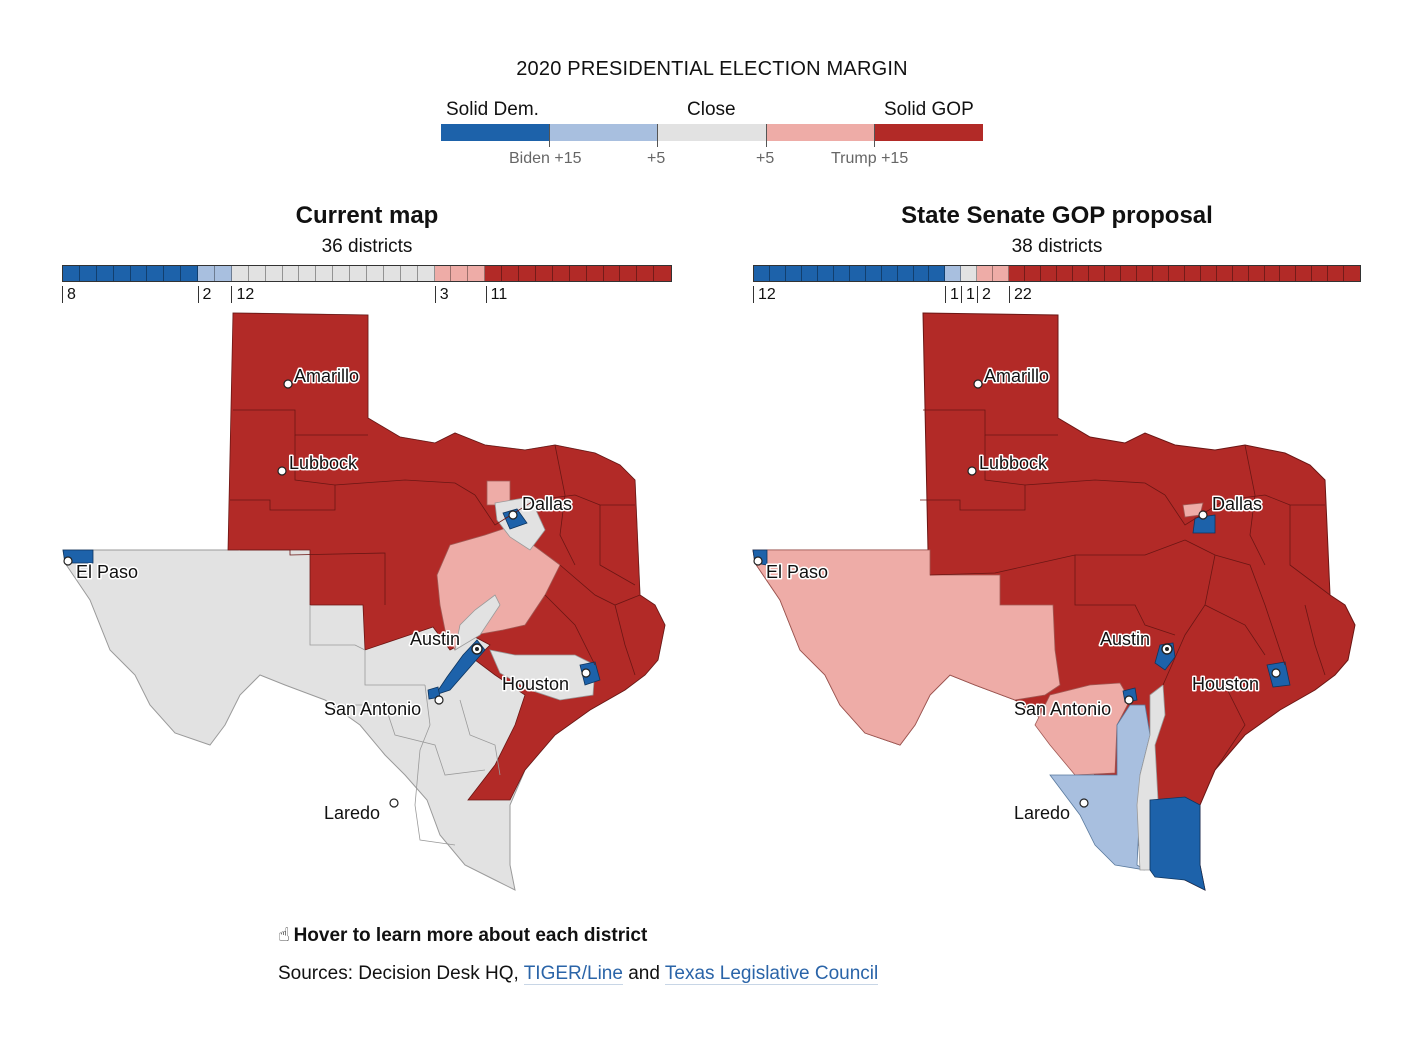 This screenshot has width=1420, height=1051. What do you see at coordinates (1204, 524) in the screenshot?
I see `district-dallas-dem` at bounding box center [1204, 524].